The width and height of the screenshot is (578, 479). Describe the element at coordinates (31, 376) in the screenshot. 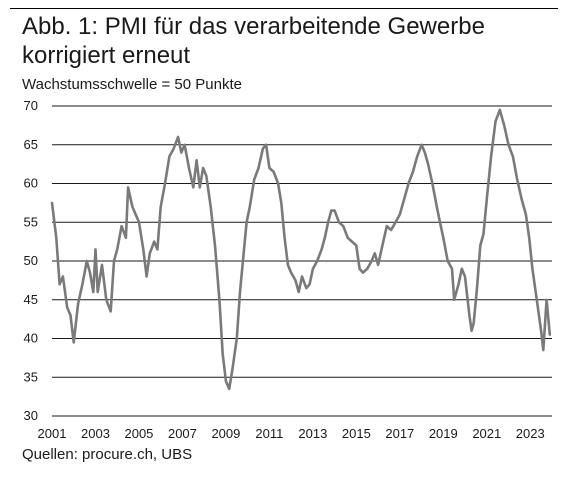

I see `y-tick-label-35: 35` at that location.